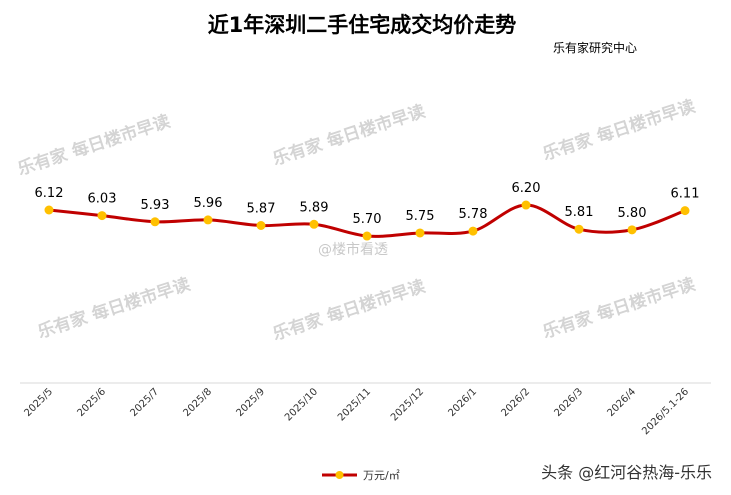 The image size is (731, 495). What do you see at coordinates (250, 402) in the screenshot?
I see `x-tick-label: 2025/9` at bounding box center [250, 402].